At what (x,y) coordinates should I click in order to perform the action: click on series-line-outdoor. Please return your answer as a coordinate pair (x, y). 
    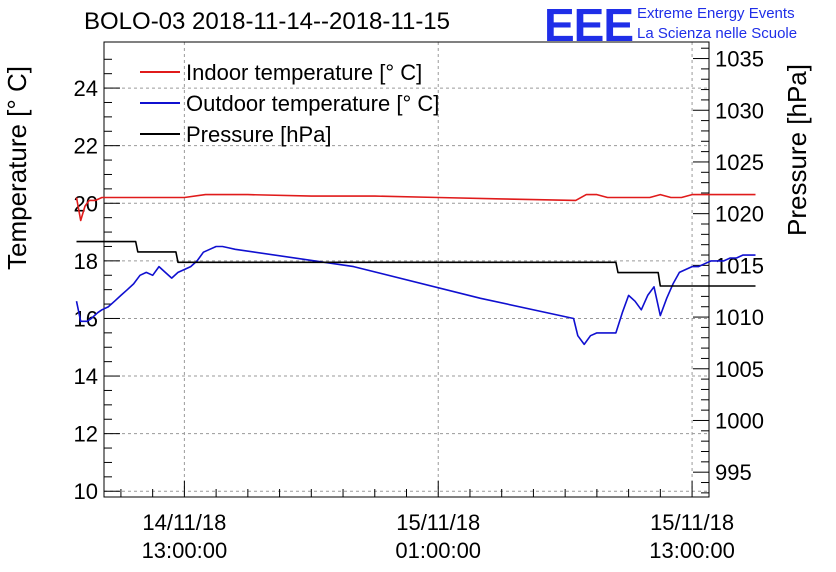
    Looking at the image, I should click on (415, 295).